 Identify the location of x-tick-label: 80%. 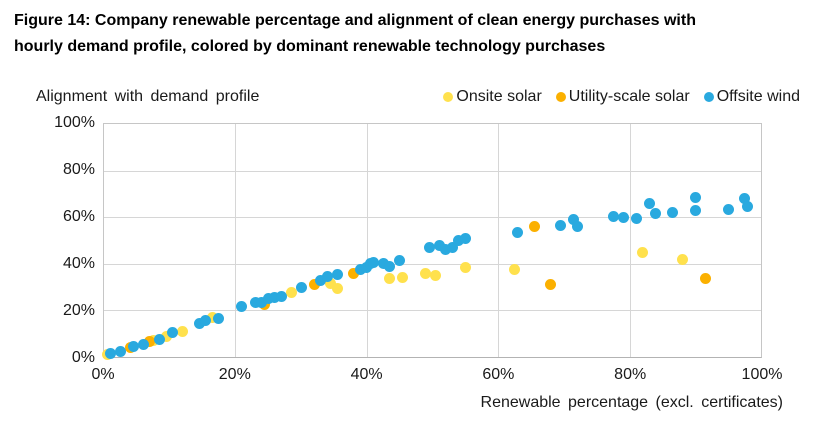
(630, 374).